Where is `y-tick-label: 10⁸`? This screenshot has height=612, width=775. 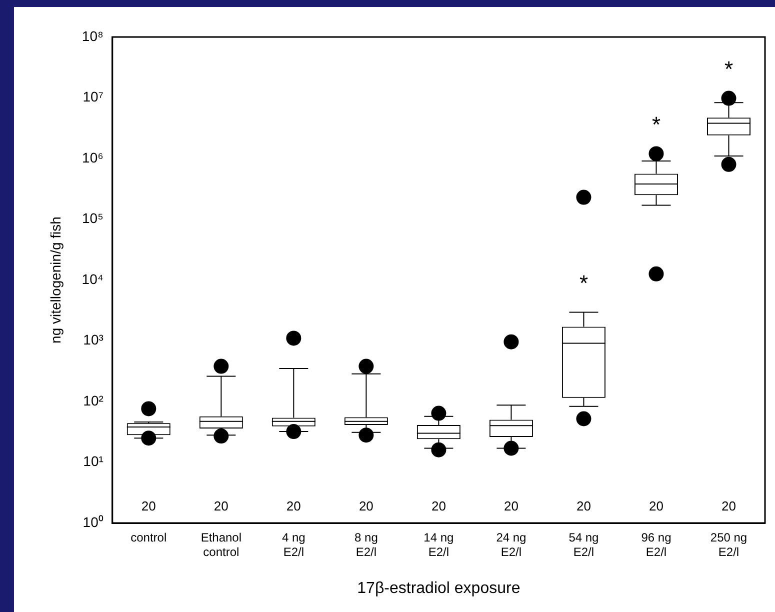
y-tick-label: 10⁸ is located at coordinates (93, 36).